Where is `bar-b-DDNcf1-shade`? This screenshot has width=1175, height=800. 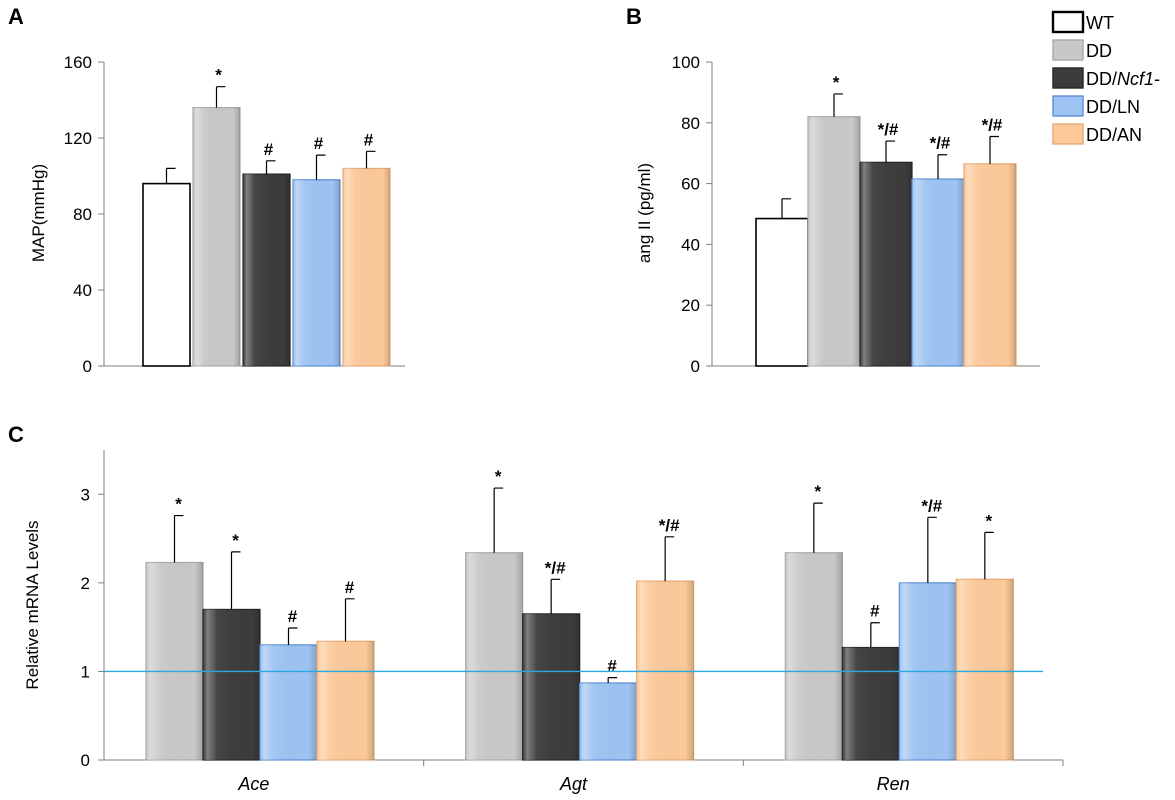
bar-b-DDNcf1-shade is located at coordinates (886, 264).